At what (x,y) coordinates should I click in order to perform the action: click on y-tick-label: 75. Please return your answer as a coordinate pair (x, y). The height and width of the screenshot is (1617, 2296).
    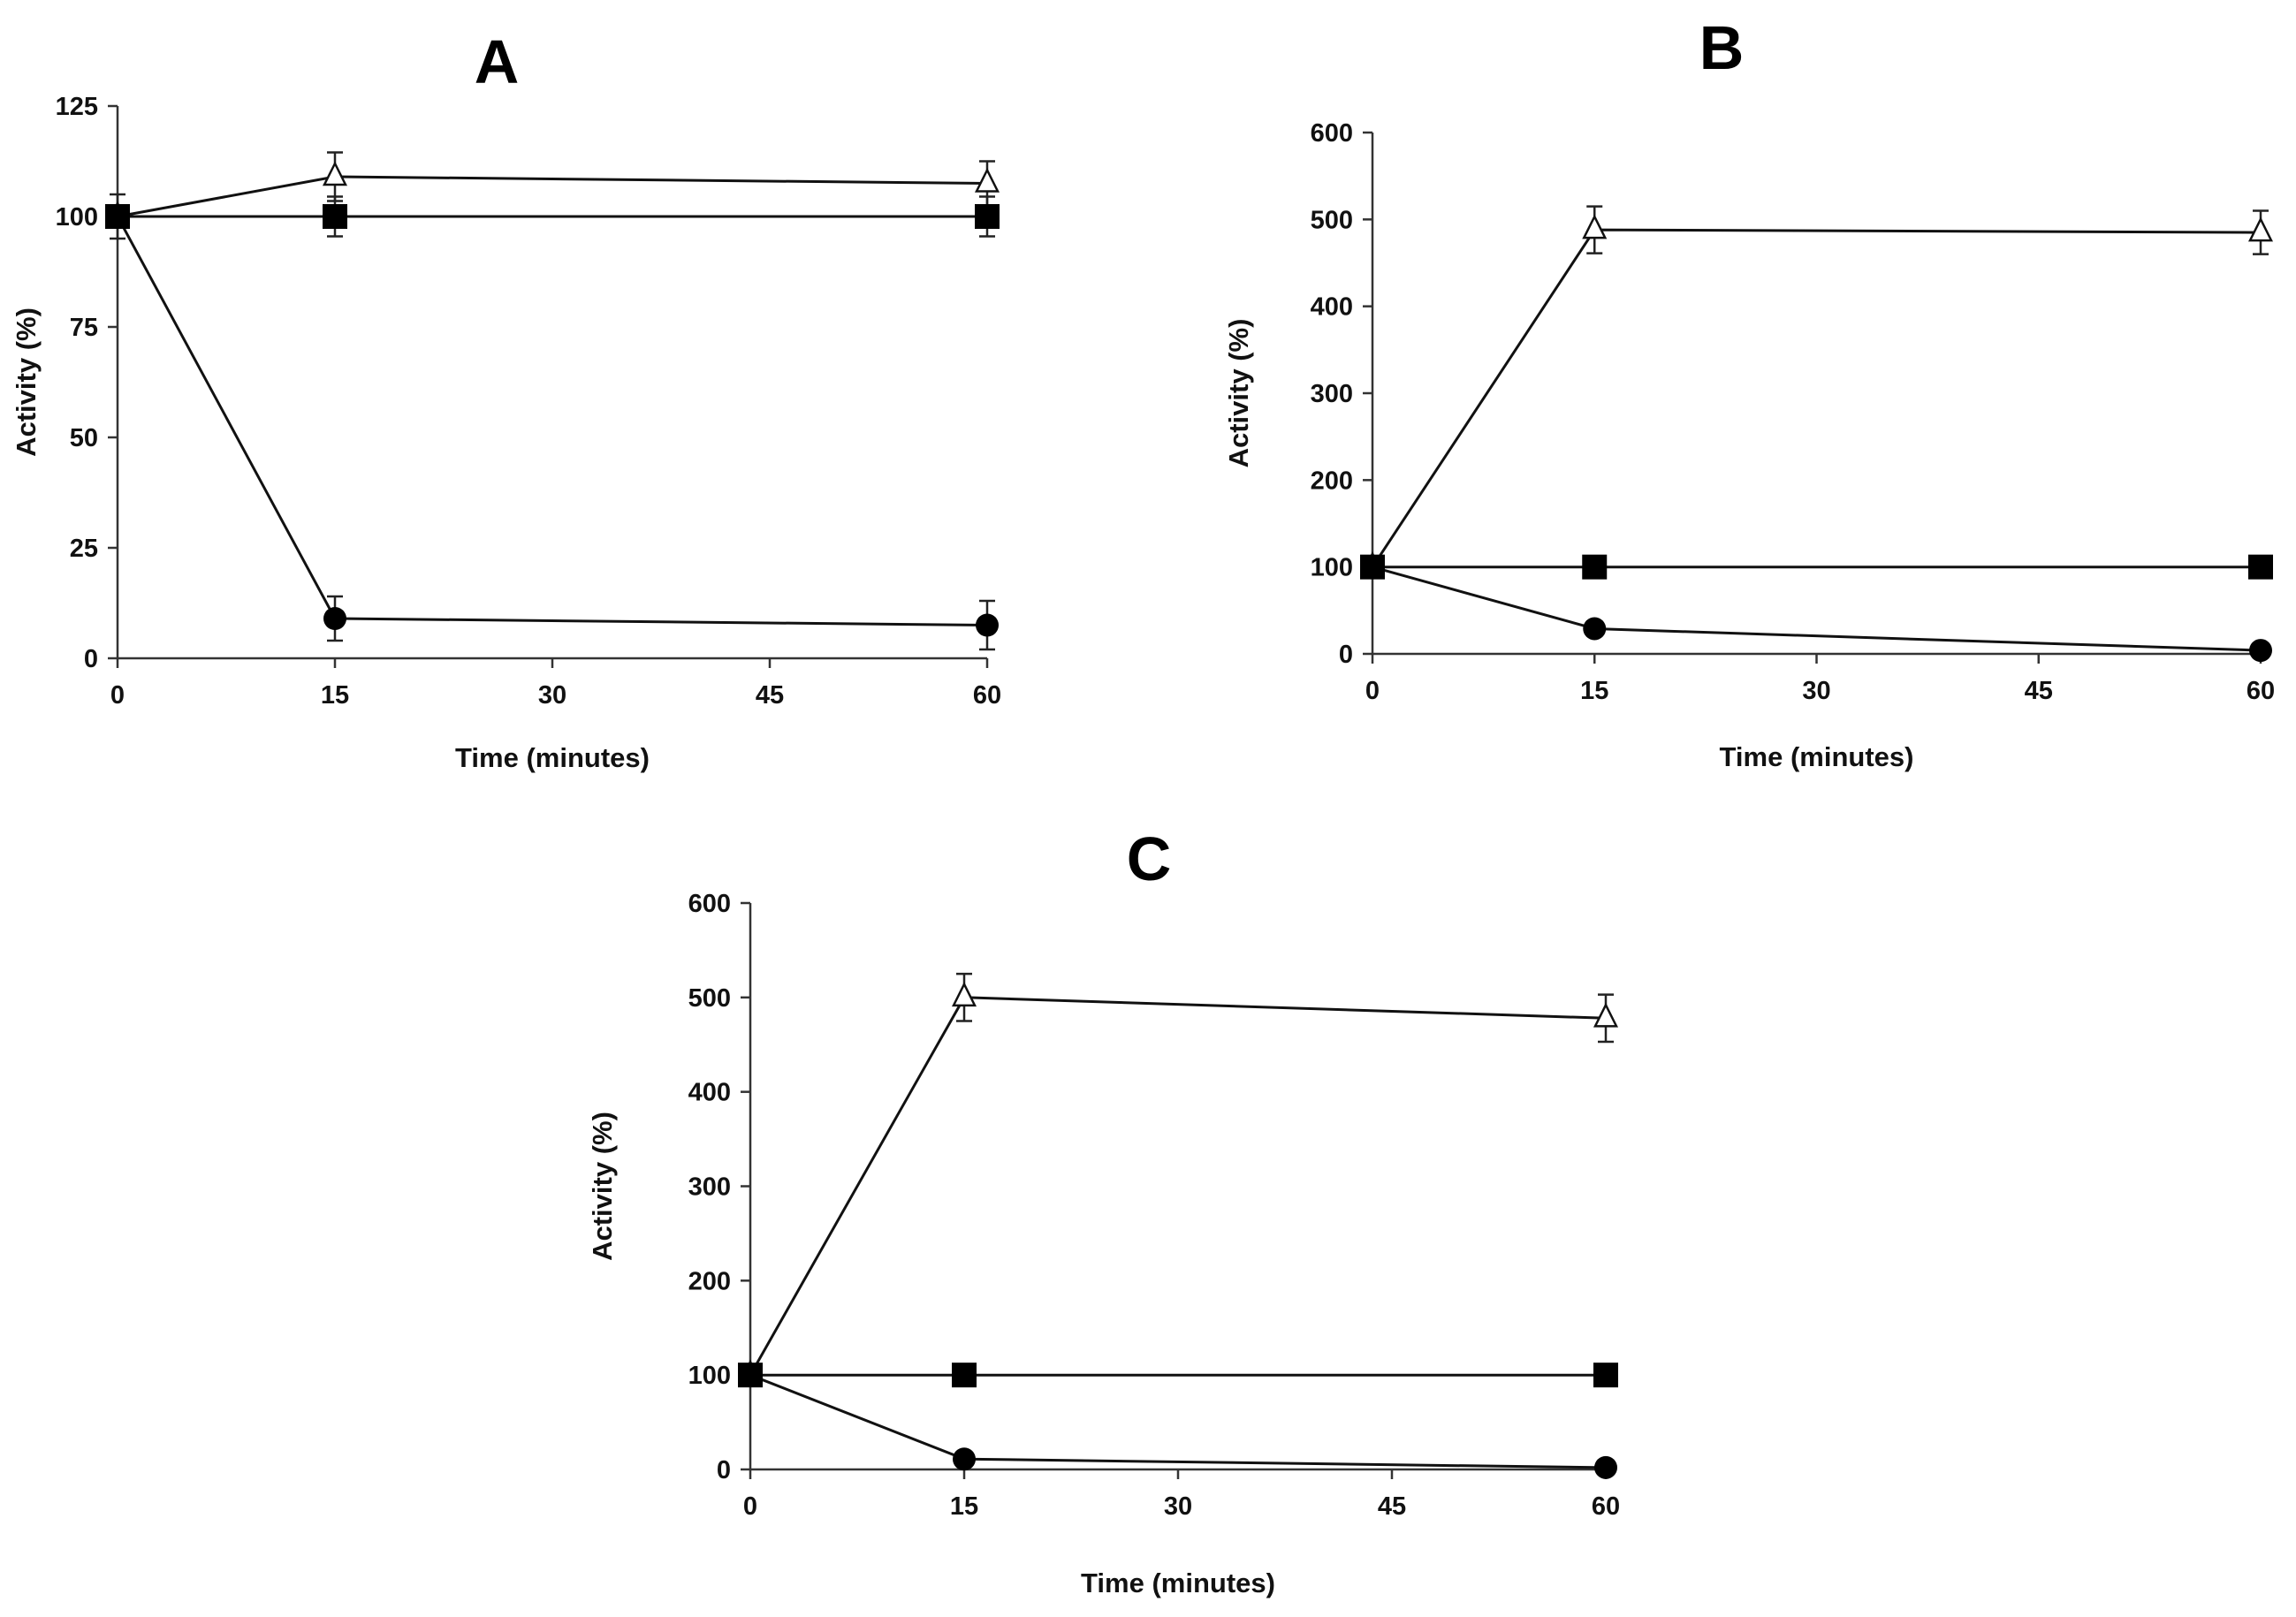
    Looking at the image, I should click on (84, 328).